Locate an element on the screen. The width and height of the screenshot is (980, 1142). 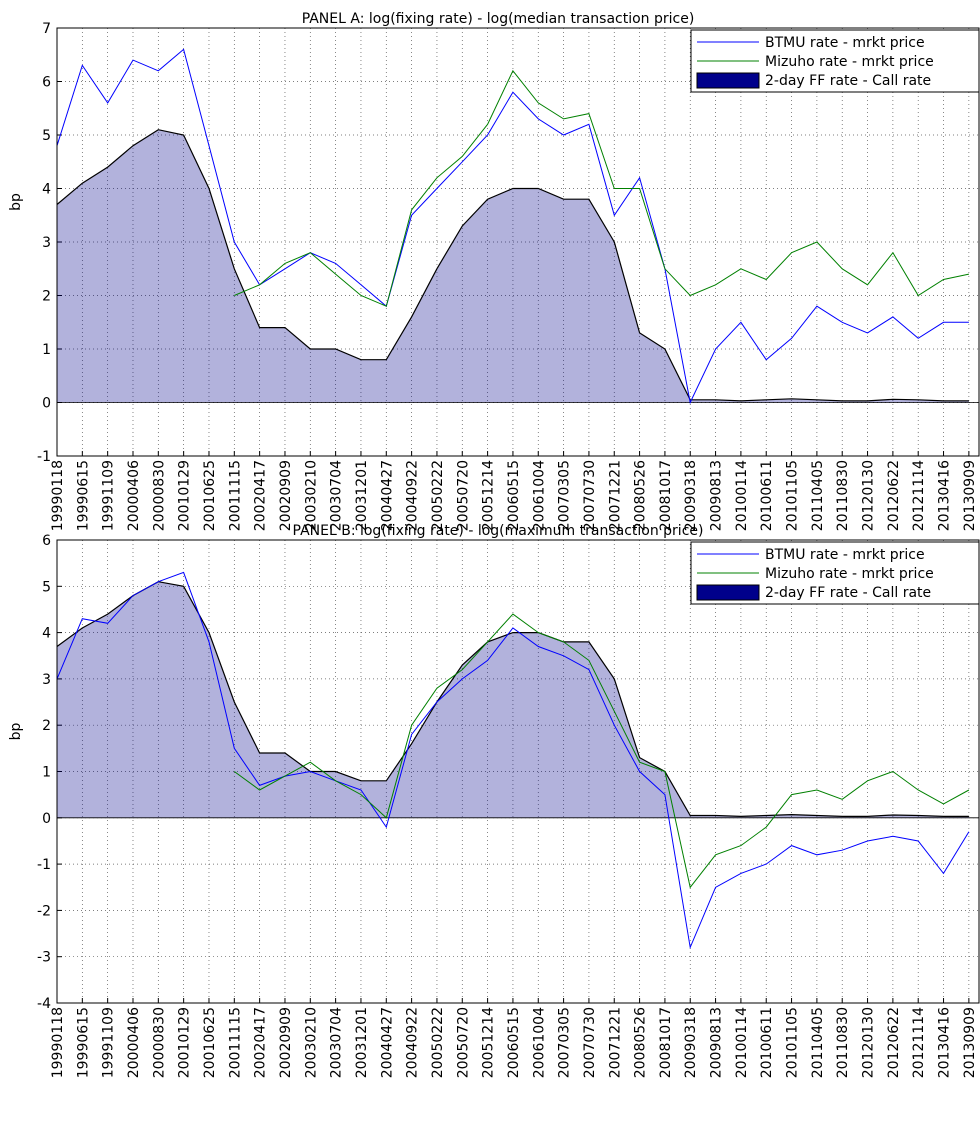
y-tick-label: -2 is located at coordinates (44, 911).